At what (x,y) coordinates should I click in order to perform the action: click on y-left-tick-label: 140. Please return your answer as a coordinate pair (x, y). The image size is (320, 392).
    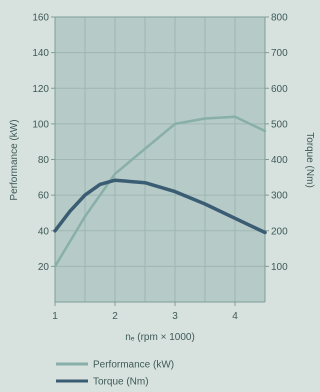
    Looking at the image, I should click on (40, 53).